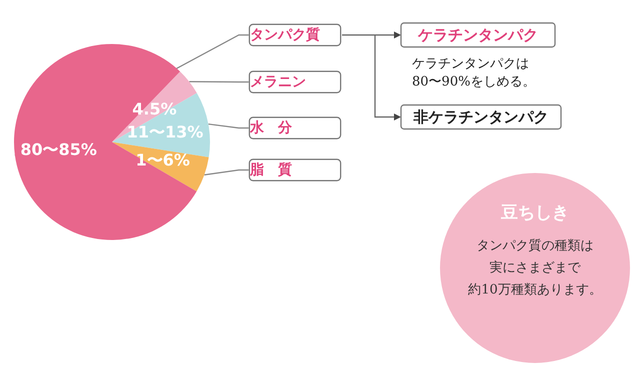 The height and width of the screenshot is (377, 640). I want to click on data-label: 1〜6%, so click(163, 160).